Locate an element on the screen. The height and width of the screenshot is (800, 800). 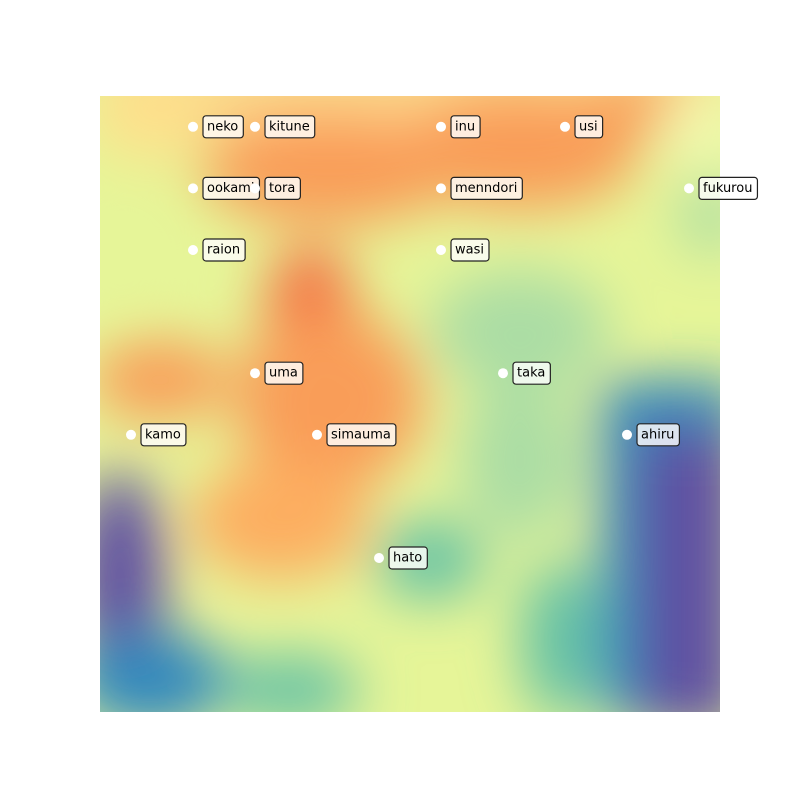
point-label: inu is located at coordinates (465, 126).